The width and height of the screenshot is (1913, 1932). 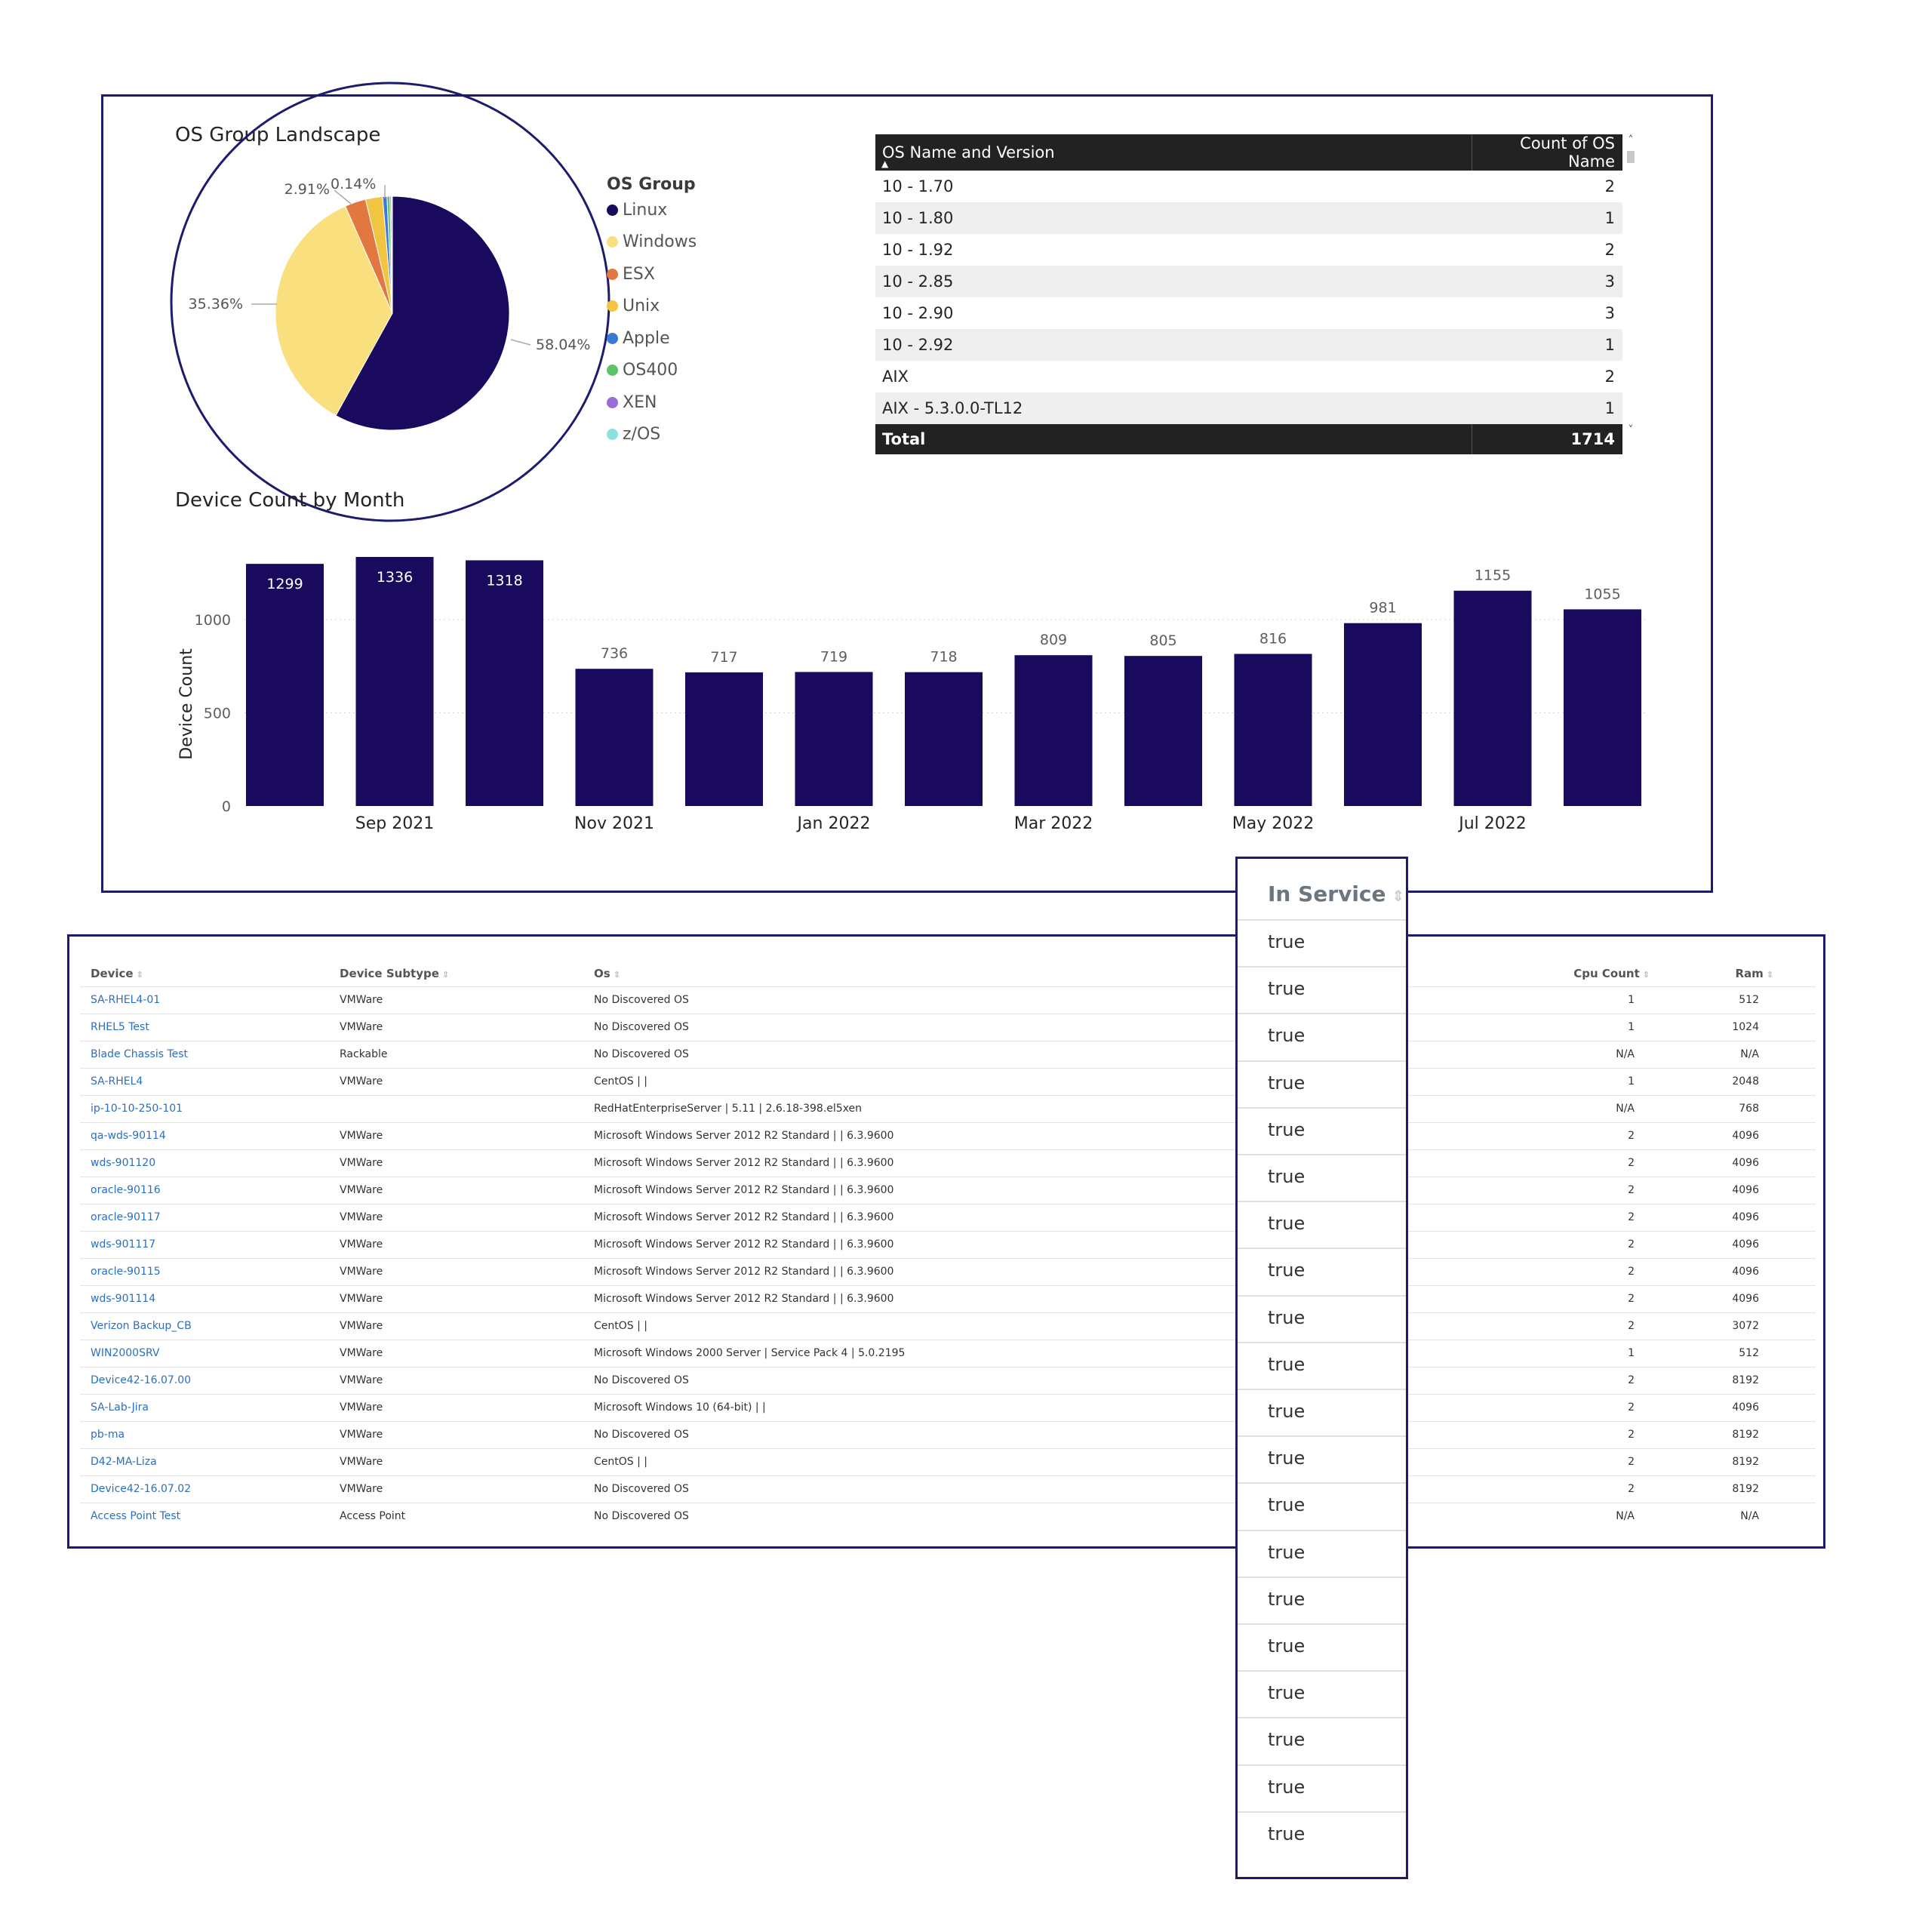 I want to click on device-link: oracle-90117, so click(x=126, y=1217).